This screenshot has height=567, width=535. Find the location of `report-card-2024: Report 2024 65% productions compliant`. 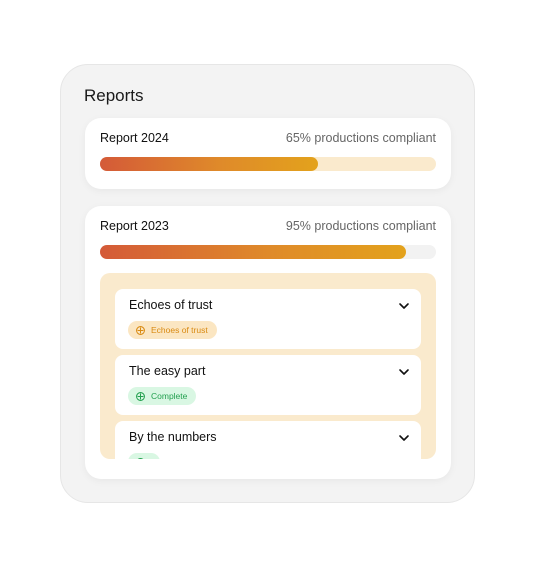

report-card-2024: Report 2024 65% productions compliant is located at coordinates (268, 153).